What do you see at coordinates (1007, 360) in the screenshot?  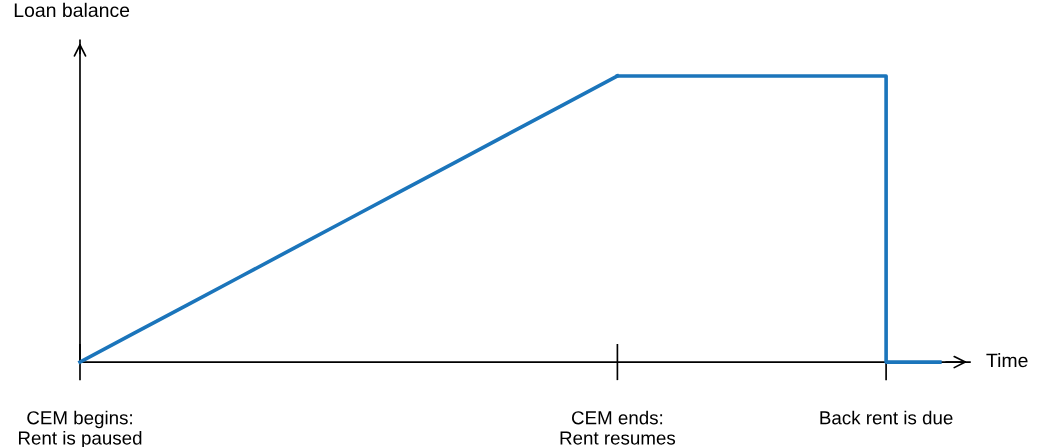 I see `x-axis-title: Time` at bounding box center [1007, 360].